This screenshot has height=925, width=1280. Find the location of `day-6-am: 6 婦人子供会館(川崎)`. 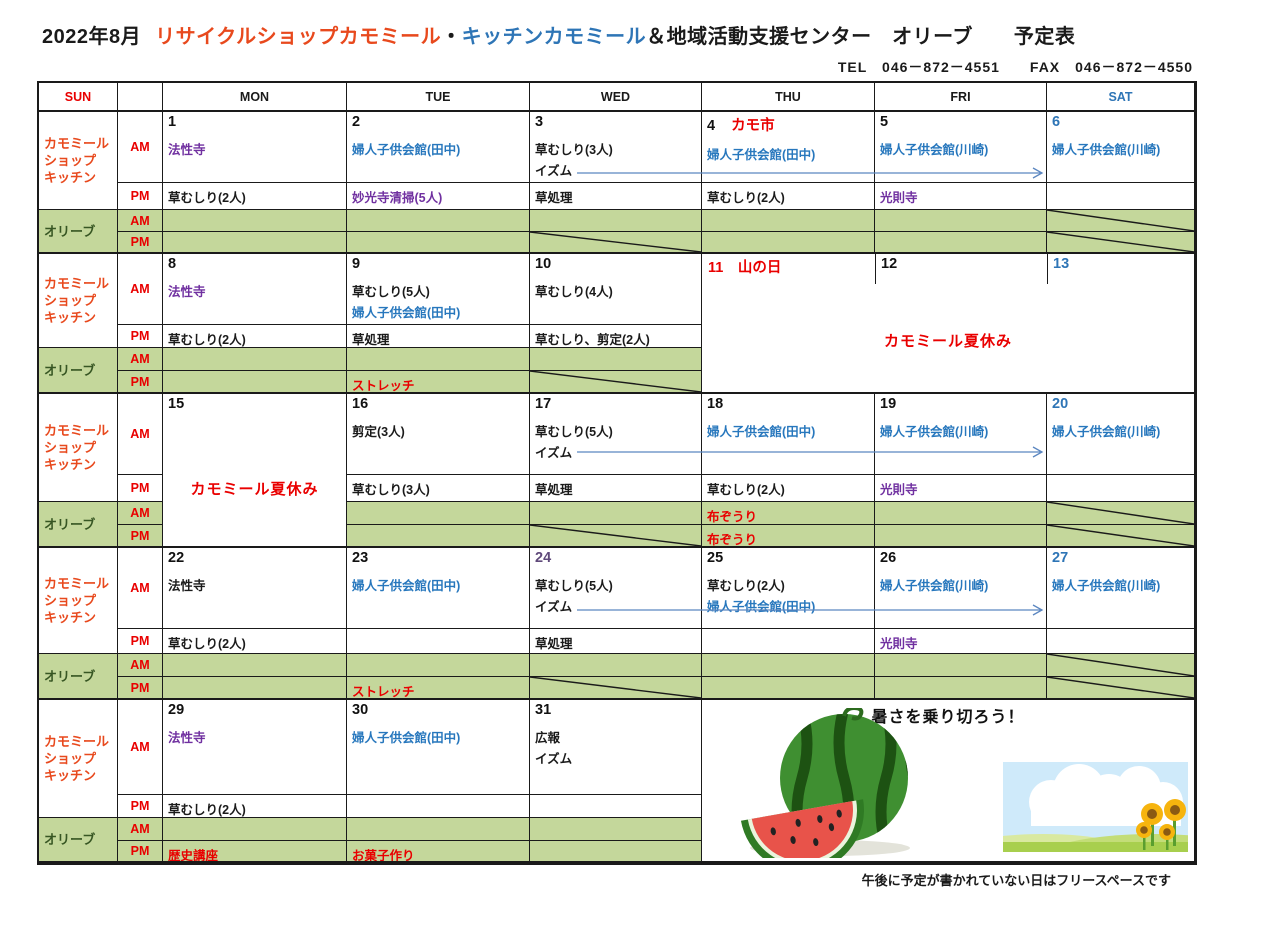

day-6-am: 6 婦人子供会館(川崎) is located at coordinates (1121, 147).